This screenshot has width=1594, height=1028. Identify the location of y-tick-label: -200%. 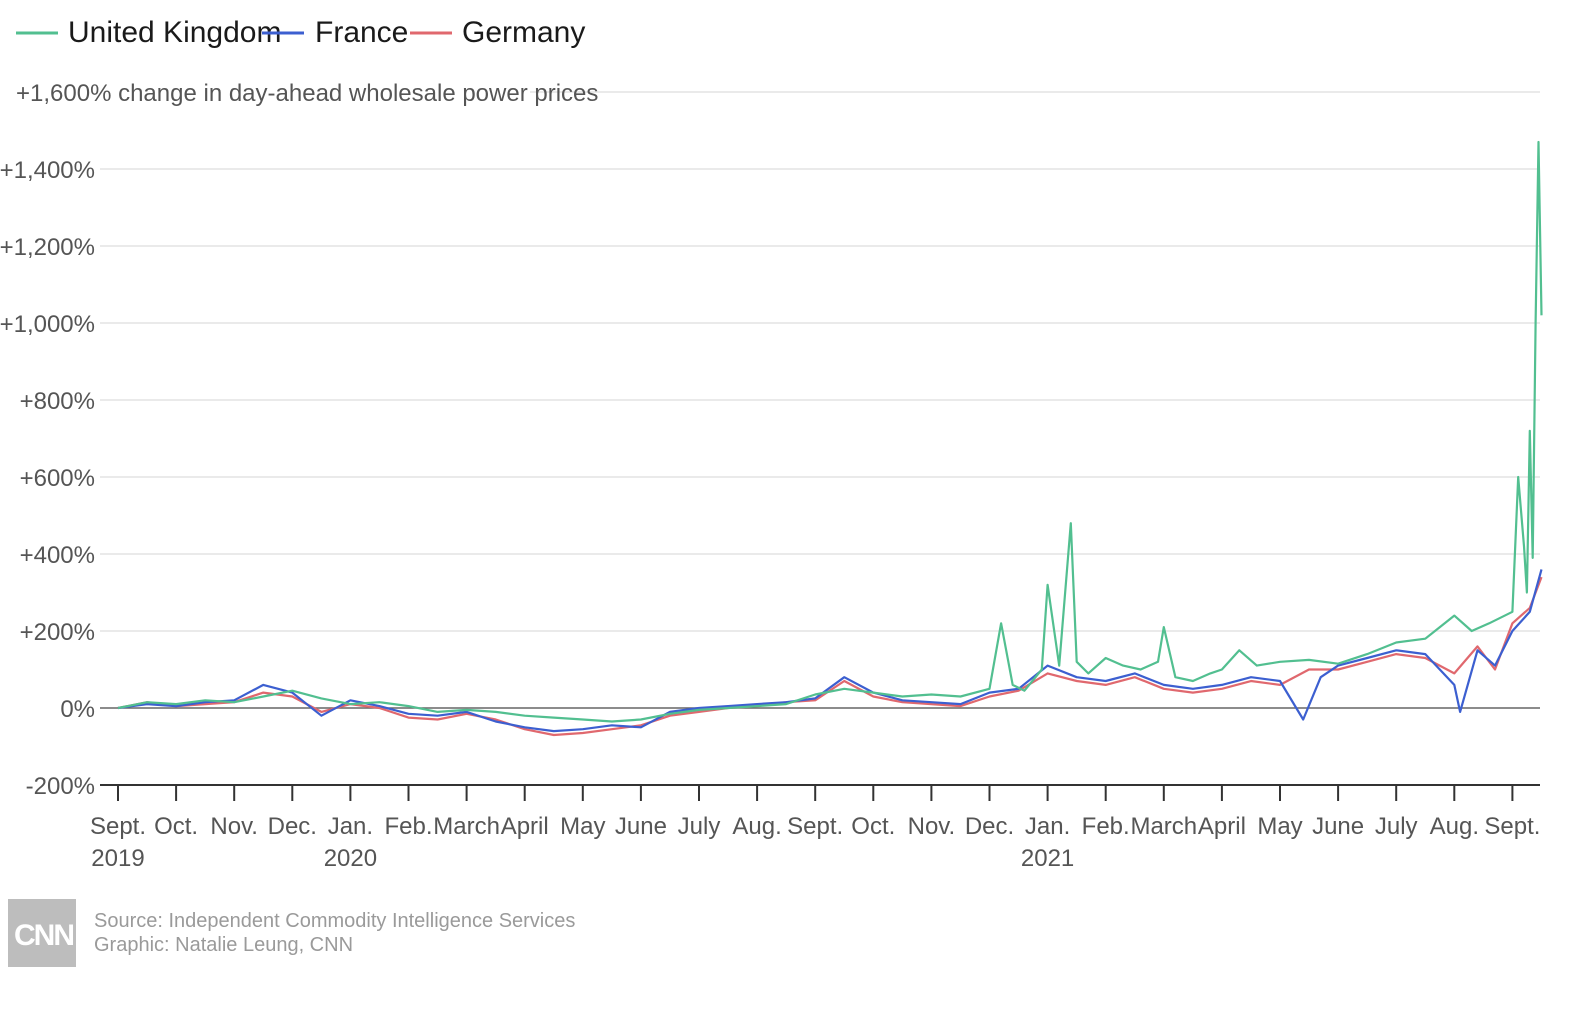
(60, 786).